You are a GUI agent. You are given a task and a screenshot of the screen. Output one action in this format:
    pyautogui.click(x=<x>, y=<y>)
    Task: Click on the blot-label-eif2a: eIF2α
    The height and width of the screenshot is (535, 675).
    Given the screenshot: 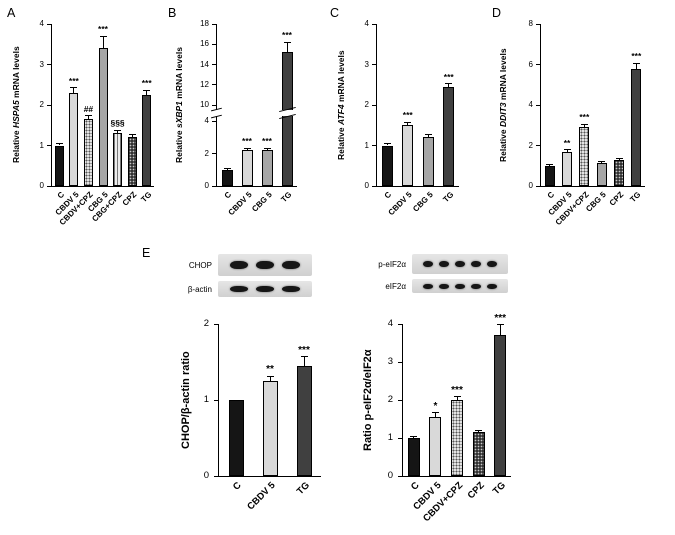 What is the action you would take?
    pyautogui.click(x=395, y=286)
    